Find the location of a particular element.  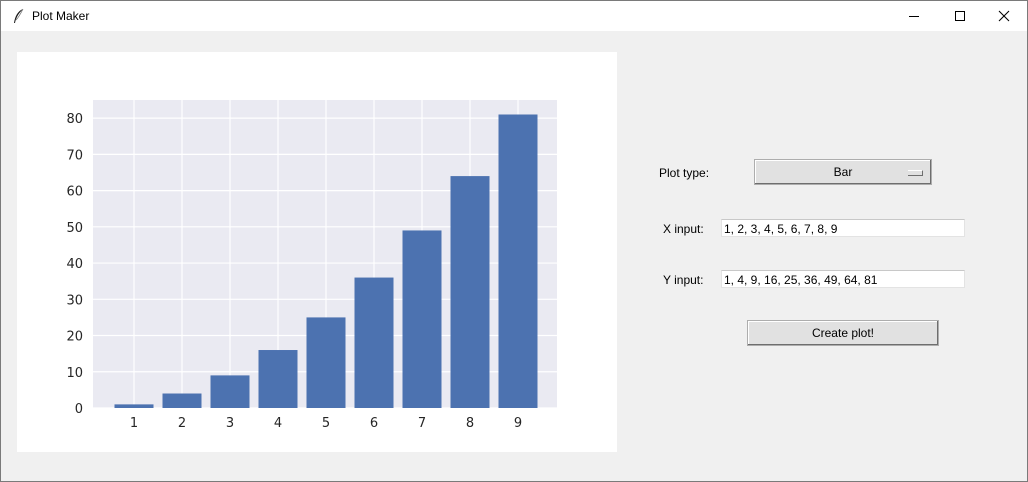

plot-type-value: Bar is located at coordinates (843, 172).